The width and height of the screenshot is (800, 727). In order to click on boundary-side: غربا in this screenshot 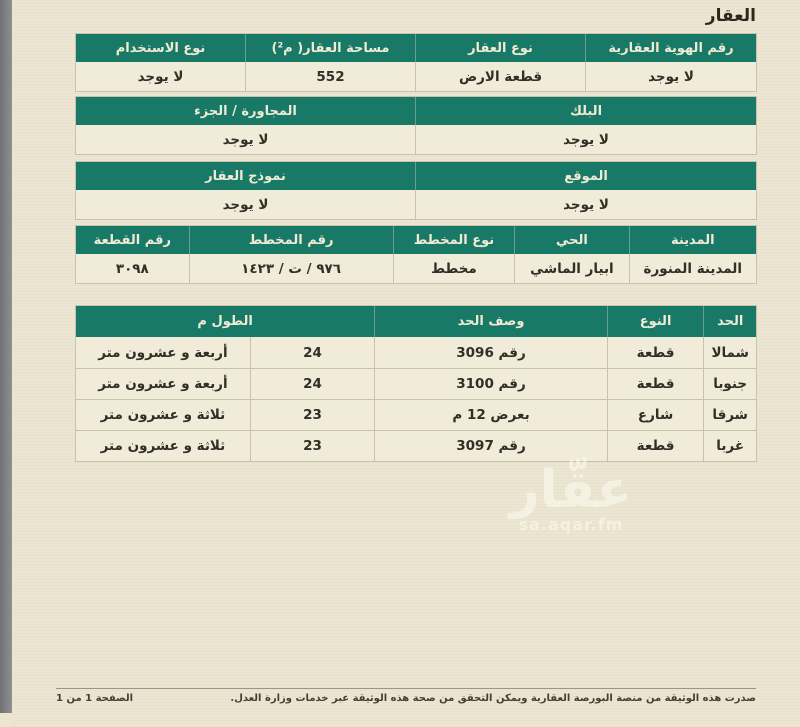, I will do `click(730, 445)`.